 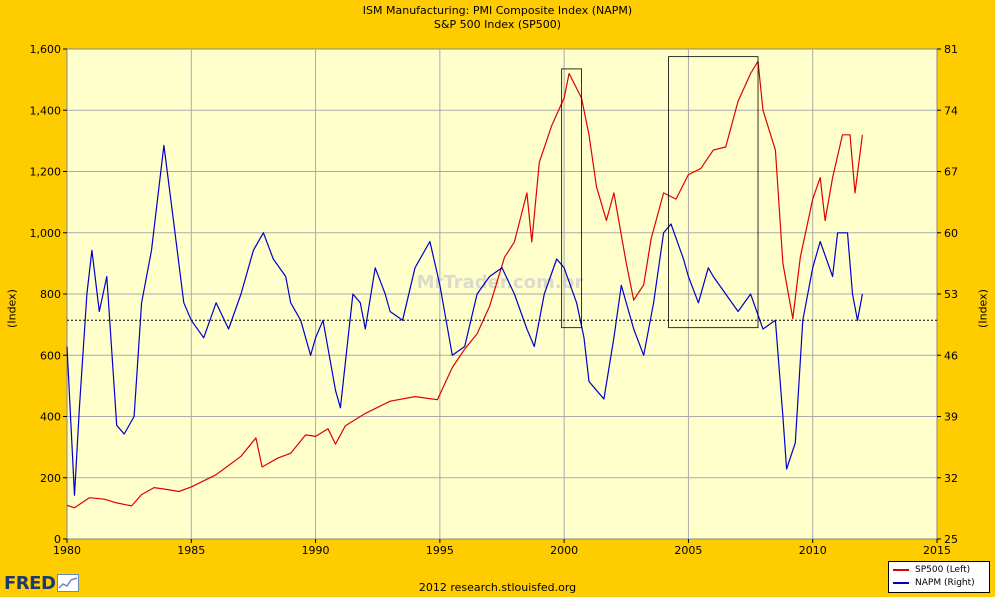 What do you see at coordinates (50, 417) in the screenshot?
I see `y-left-tick-label: 400` at bounding box center [50, 417].